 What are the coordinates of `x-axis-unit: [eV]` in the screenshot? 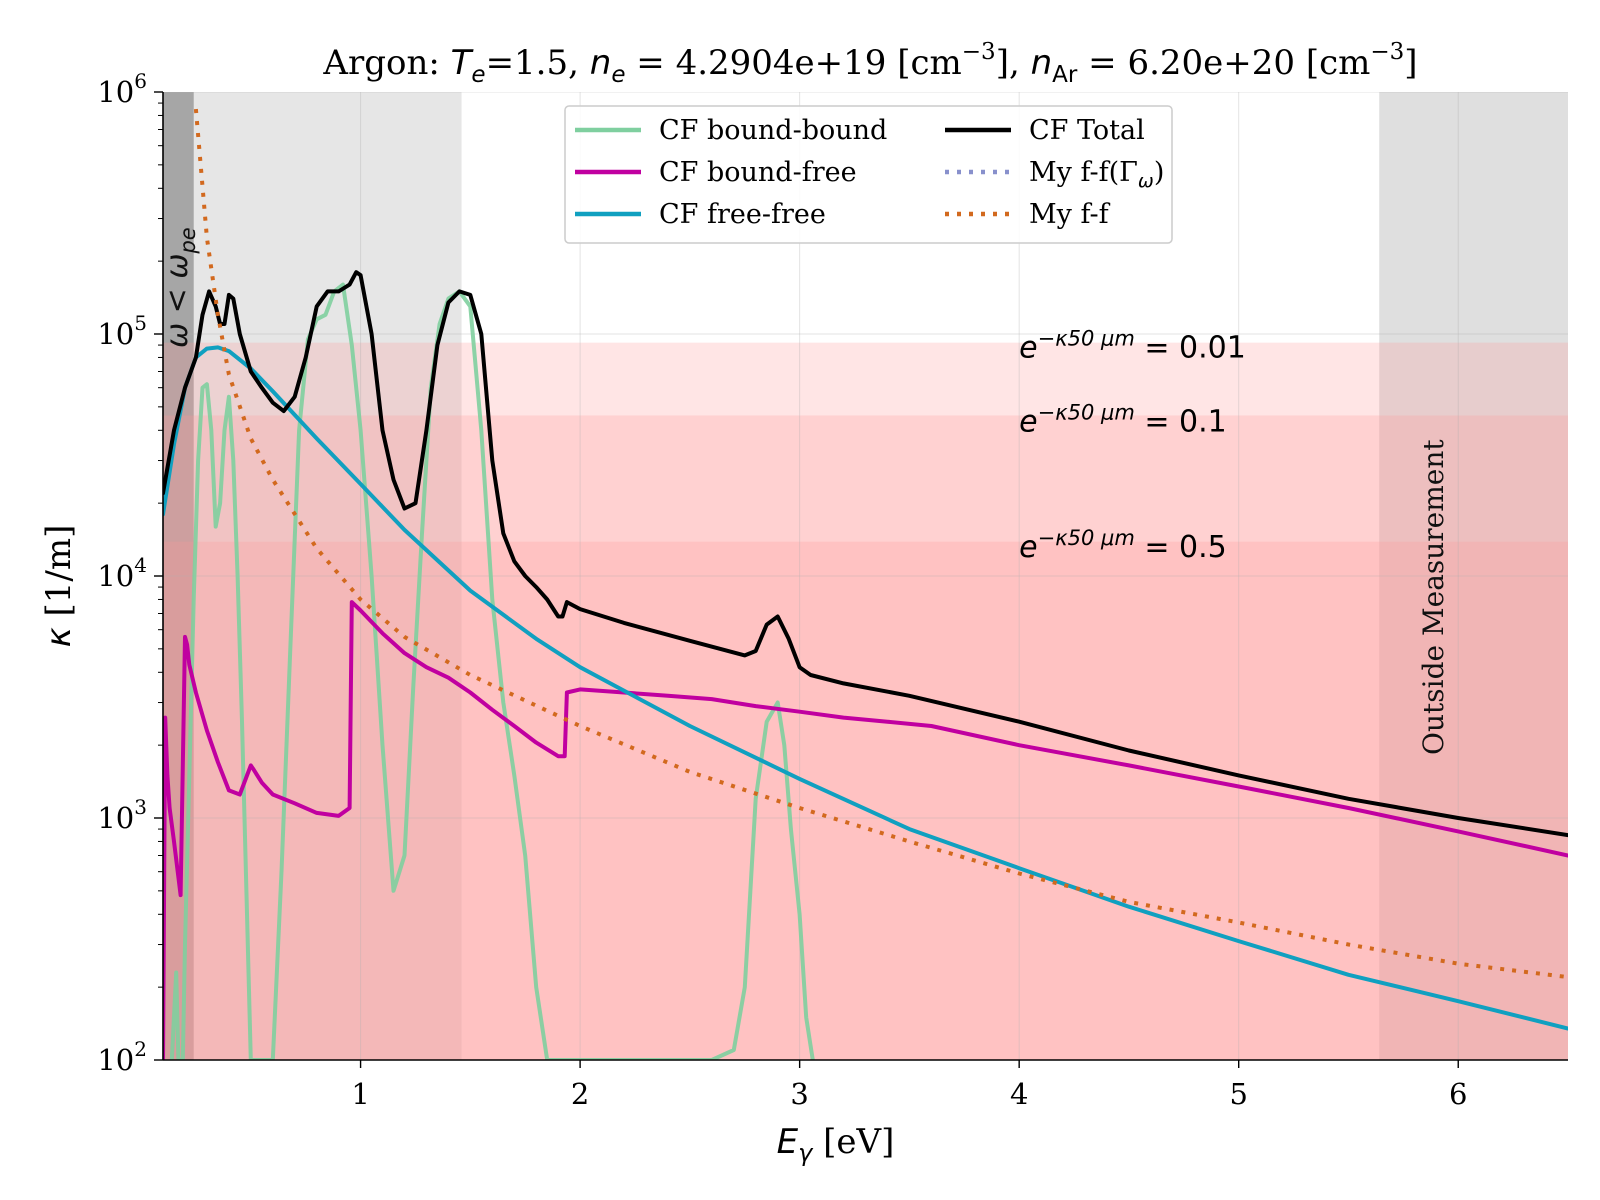 It's located at (853, 1142).